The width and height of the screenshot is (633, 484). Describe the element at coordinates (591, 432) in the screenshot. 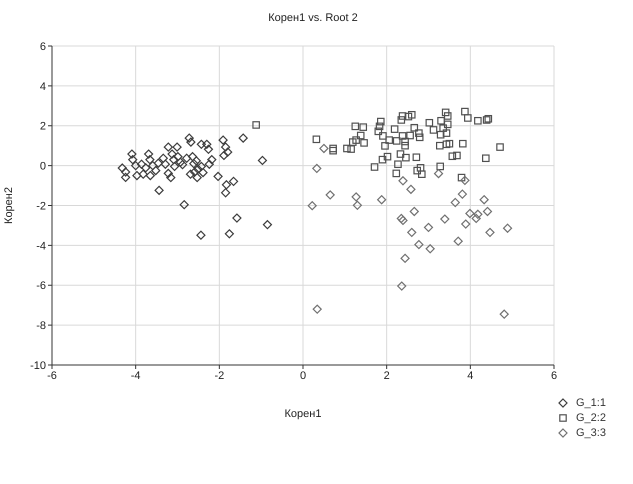

I see `legend-label: G_3:3` at that location.